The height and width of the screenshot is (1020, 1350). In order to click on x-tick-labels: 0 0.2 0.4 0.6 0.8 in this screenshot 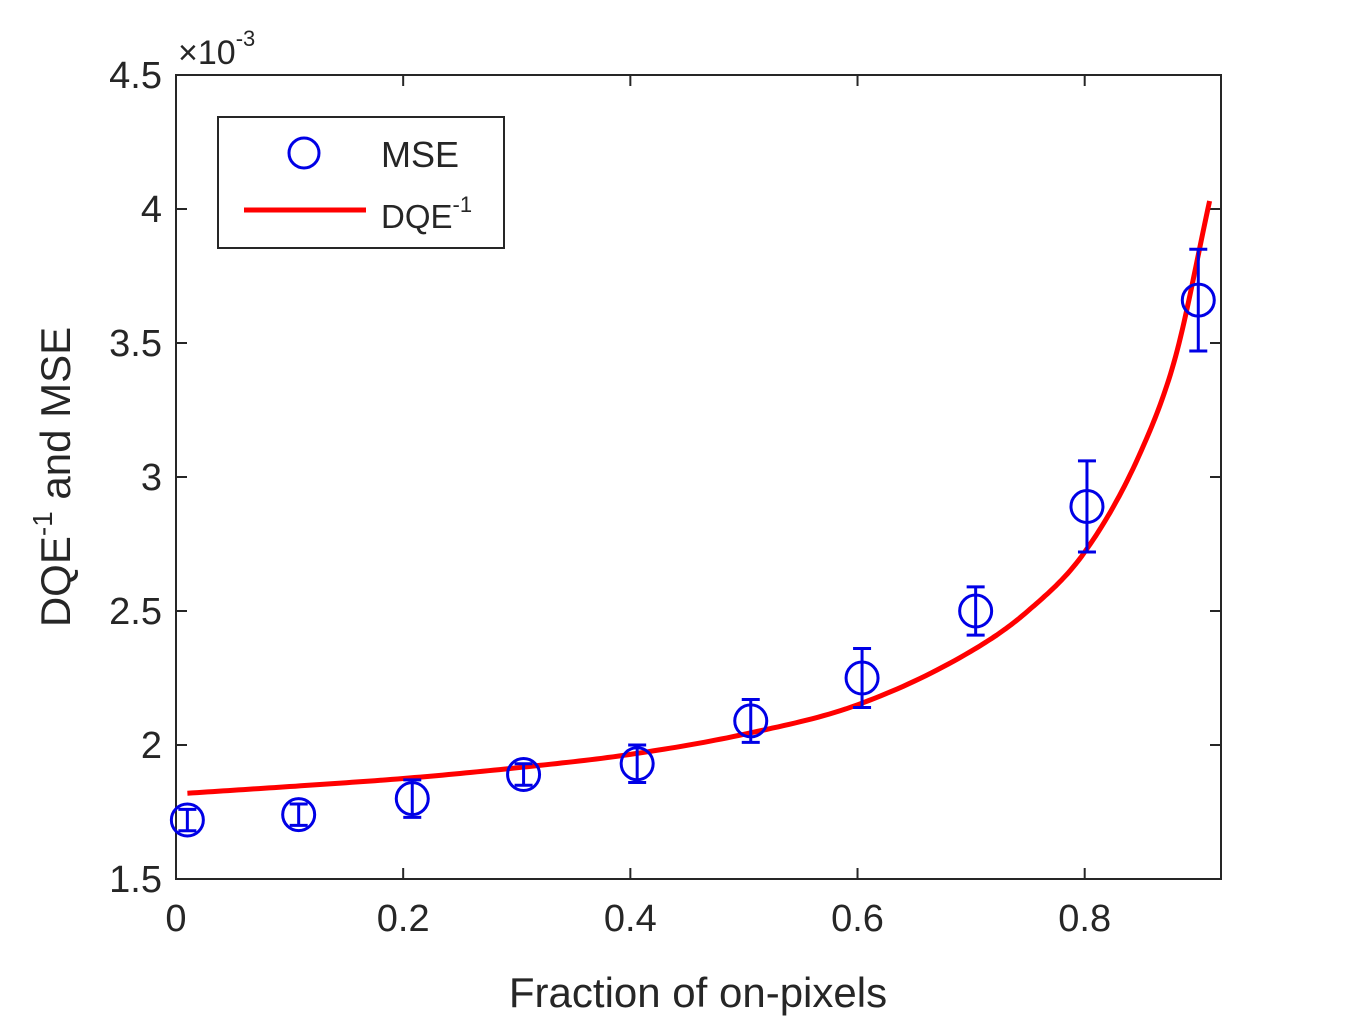, I will do `click(638, 919)`.